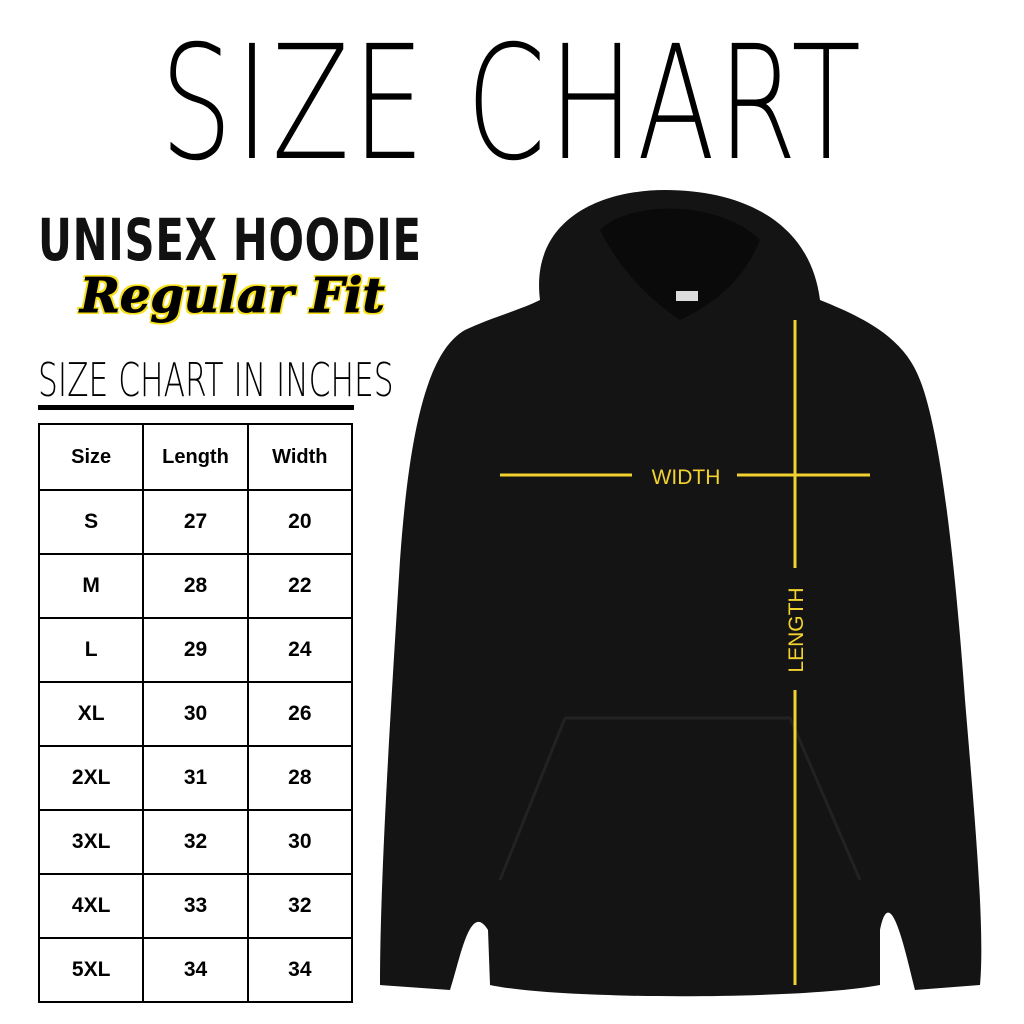  I want to click on table-row: 4XL 33 32, so click(195, 906).